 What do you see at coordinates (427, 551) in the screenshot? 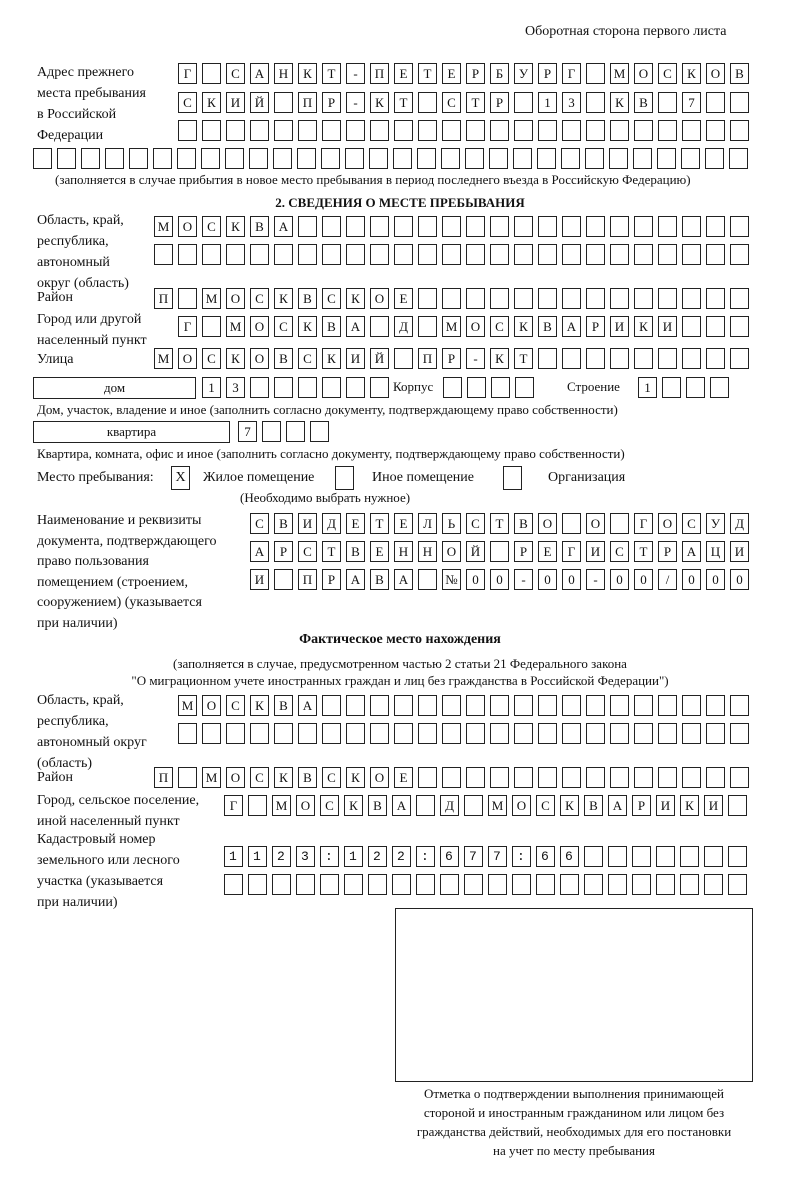
I see `char-cell: Н` at bounding box center [427, 551].